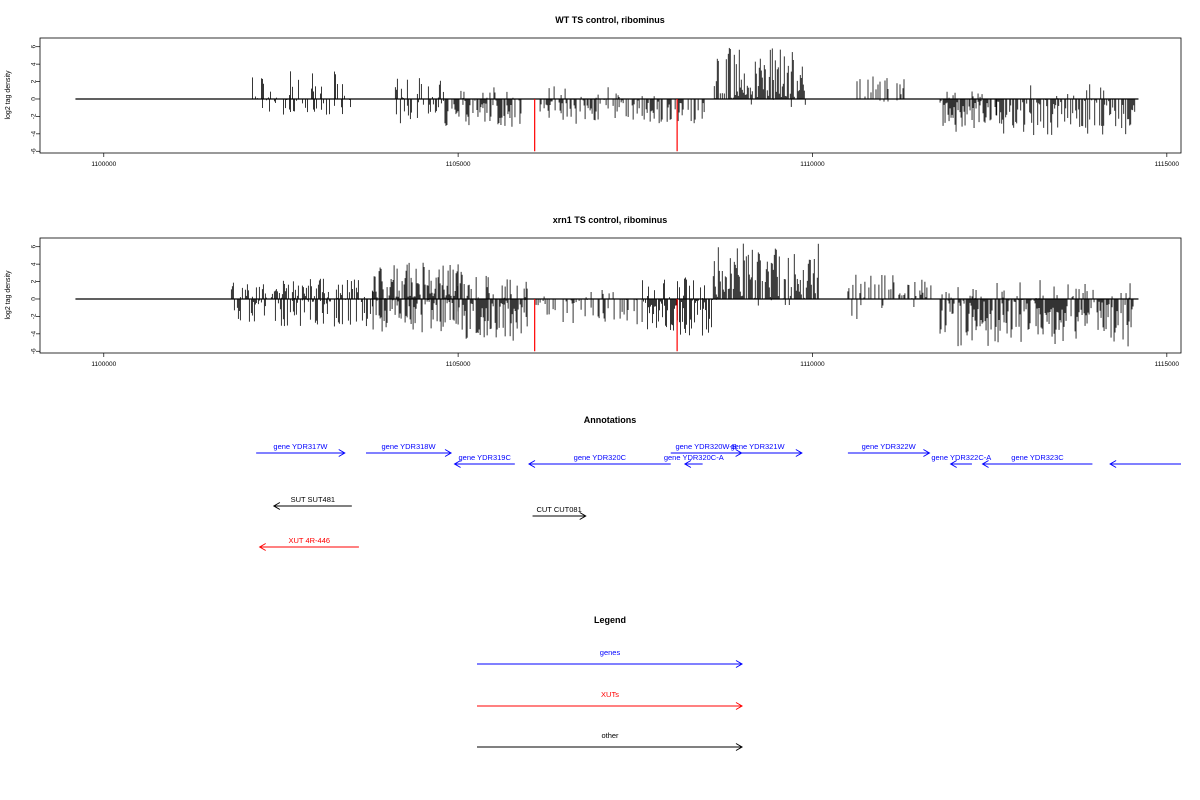 Image resolution: width=1200 pixels, height=800 pixels. I want to click on annotation-feature: gene YDR319C, so click(484, 460).